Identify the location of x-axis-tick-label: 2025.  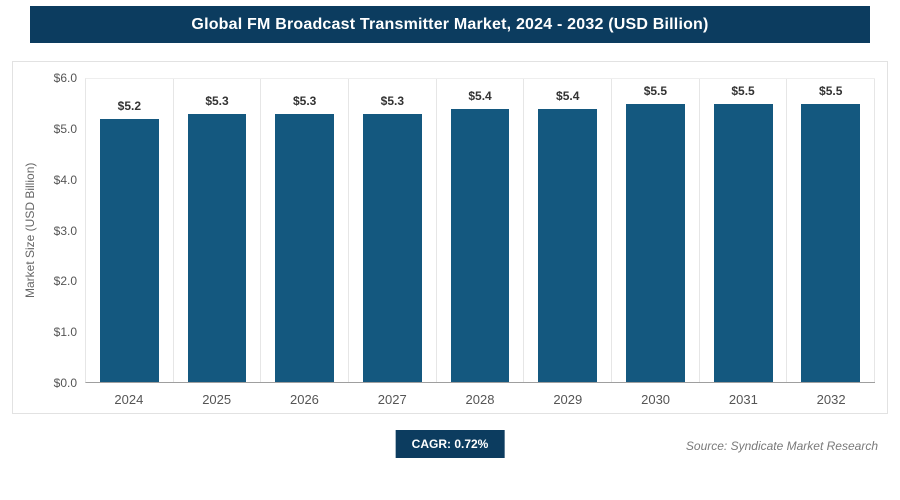
(217, 399).